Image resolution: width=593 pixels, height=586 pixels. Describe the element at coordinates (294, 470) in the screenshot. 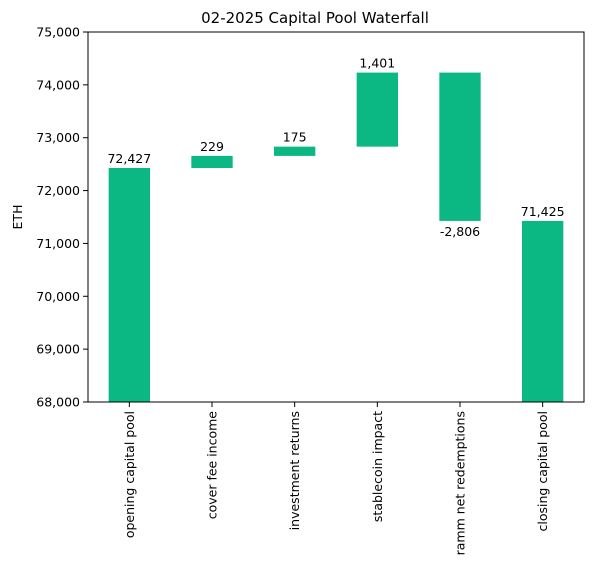

I see `x-tick-label: investment returns` at that location.